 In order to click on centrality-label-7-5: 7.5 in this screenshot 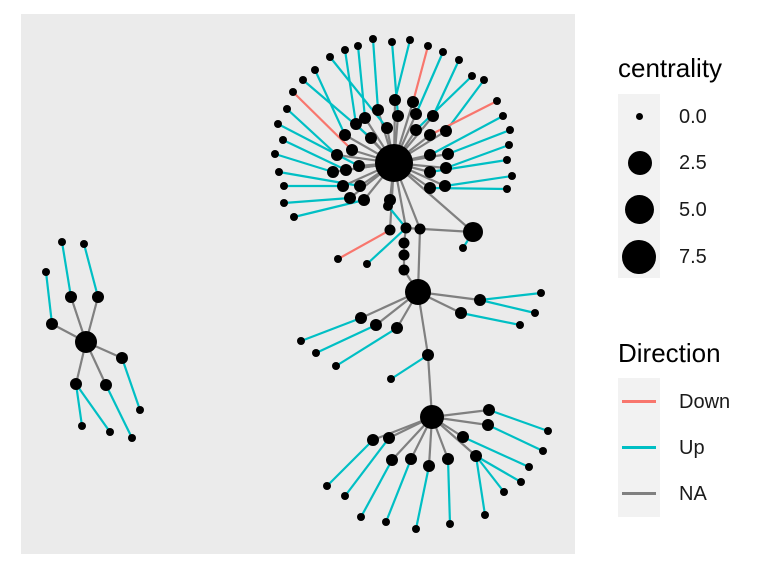, I will do `click(693, 257)`.